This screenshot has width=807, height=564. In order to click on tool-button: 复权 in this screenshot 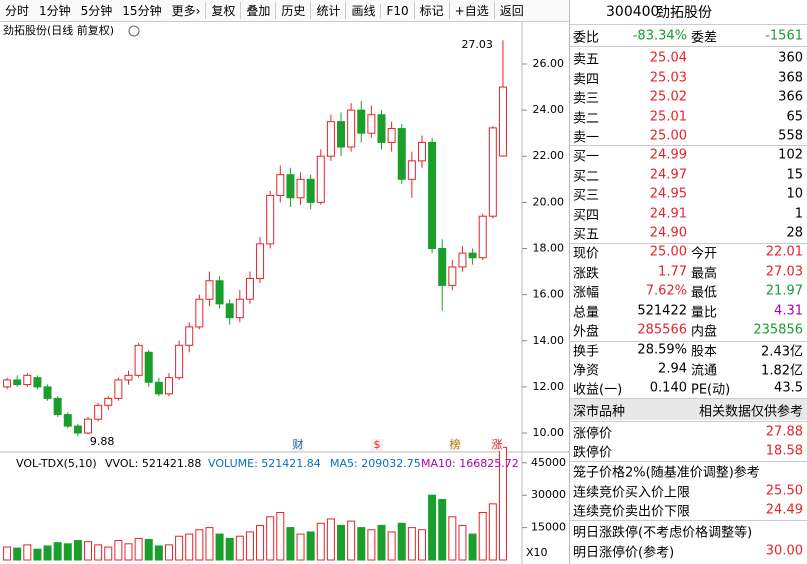, I will do `click(222, 10)`.